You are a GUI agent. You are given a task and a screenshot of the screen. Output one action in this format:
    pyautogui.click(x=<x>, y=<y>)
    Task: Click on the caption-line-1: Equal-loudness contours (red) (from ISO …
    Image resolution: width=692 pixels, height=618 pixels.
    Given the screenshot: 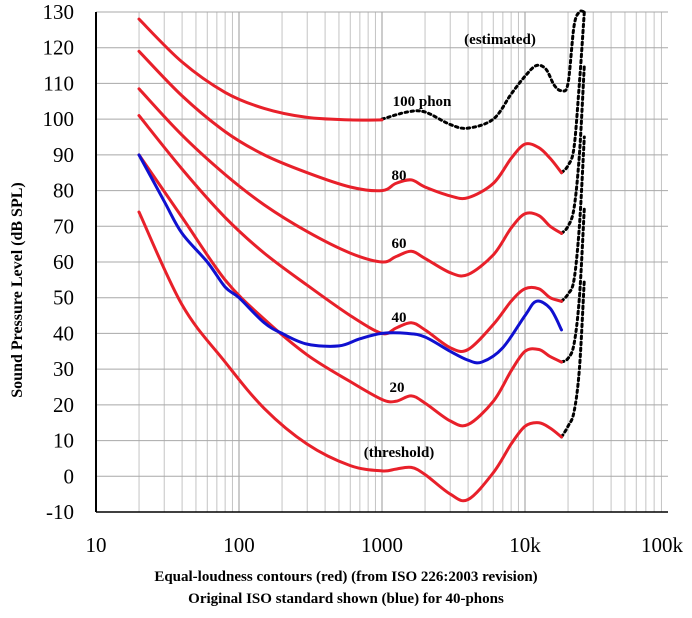 What is the action you would take?
    pyautogui.click(x=346, y=577)
    